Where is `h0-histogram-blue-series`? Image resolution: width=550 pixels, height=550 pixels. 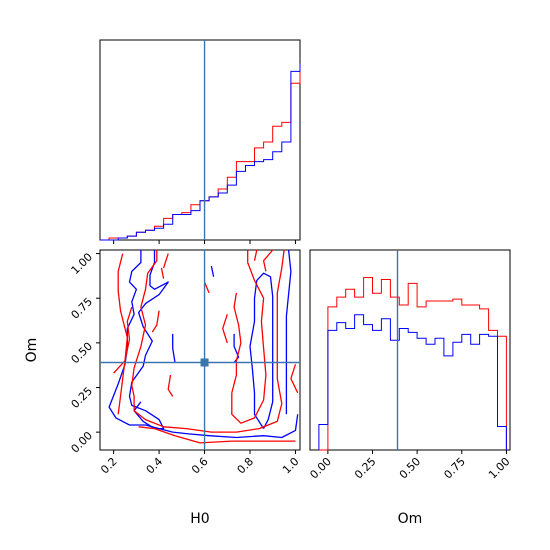
h0-histogram-blue-series is located at coordinates (200, 152).